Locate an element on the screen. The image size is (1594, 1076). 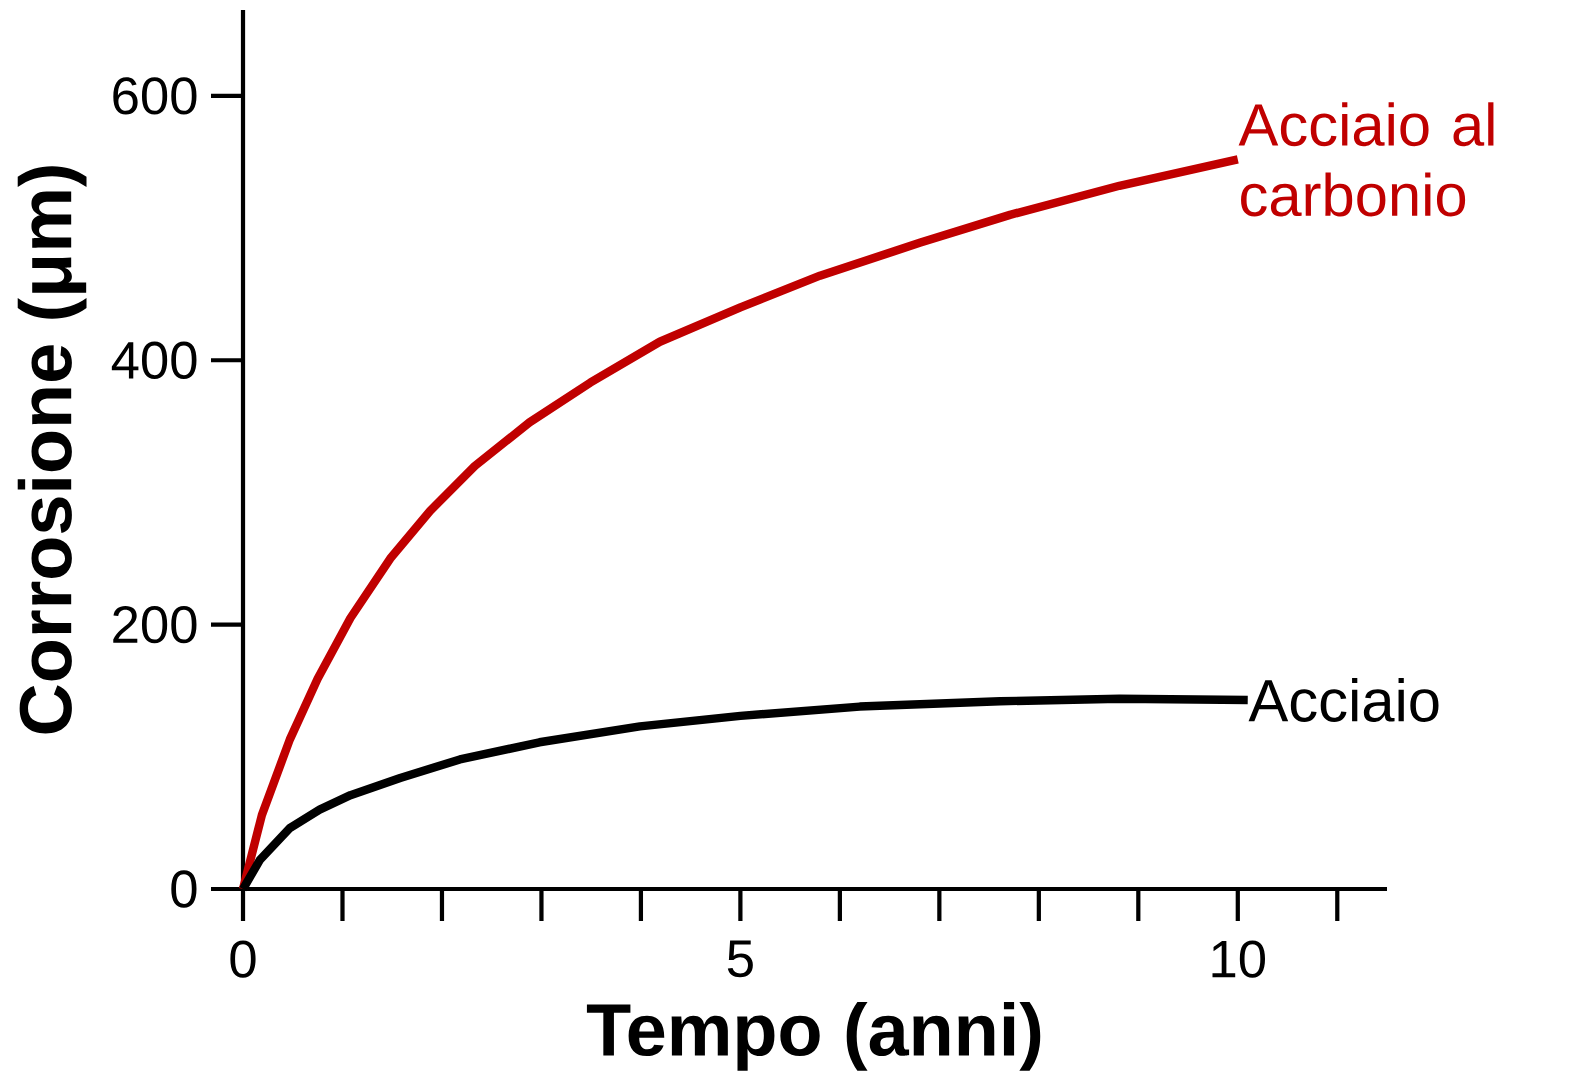
x-tick-label: 0 is located at coordinates (243, 959).